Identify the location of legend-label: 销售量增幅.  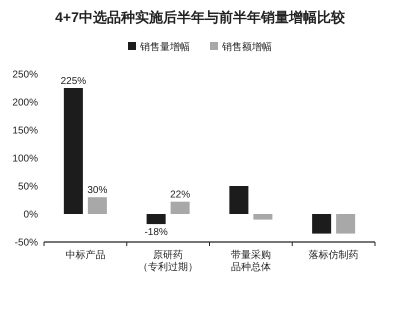
(164, 47).